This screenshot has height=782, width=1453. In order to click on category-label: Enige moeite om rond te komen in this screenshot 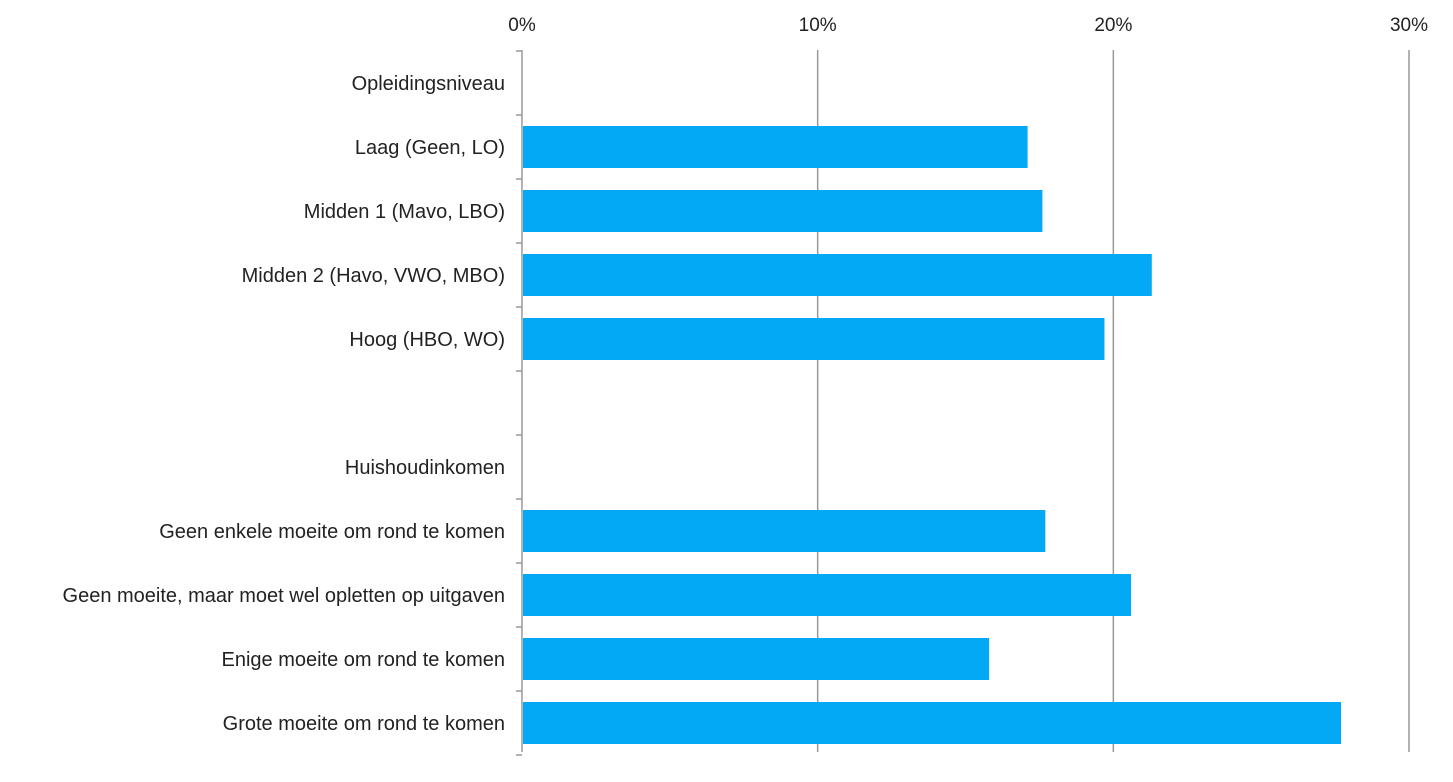, I will do `click(364, 660)`.